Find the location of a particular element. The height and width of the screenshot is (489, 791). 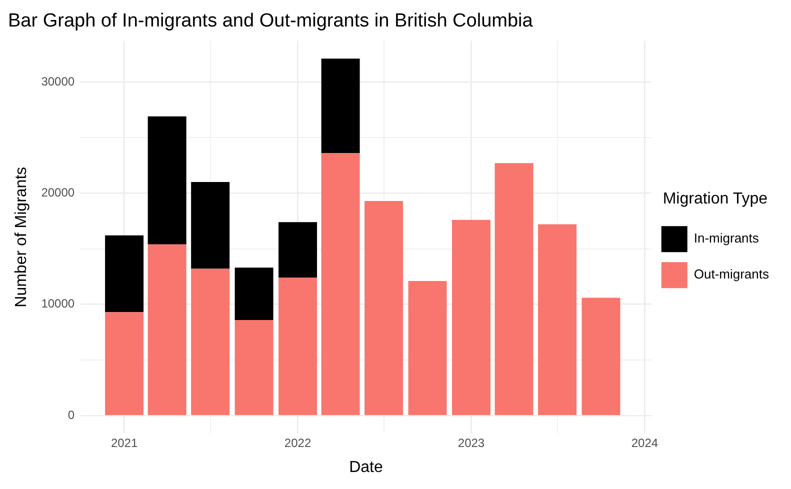

x-tick-label: 2024 is located at coordinates (644, 443).